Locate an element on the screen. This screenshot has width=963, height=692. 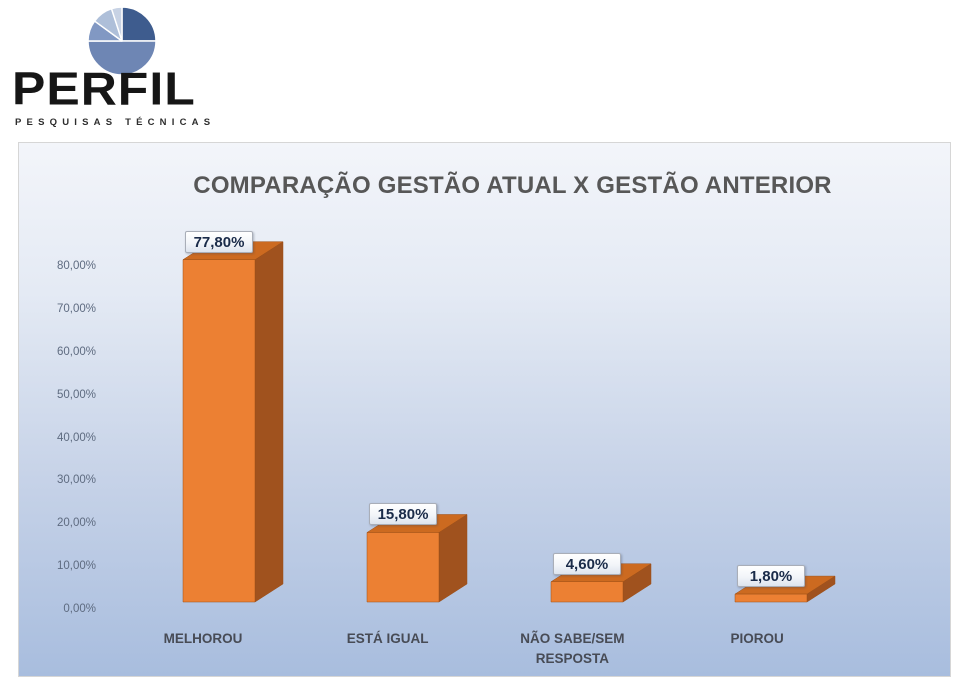
perfil-logo: PERFIL PESQUISAS TÉCNICAS is located at coordinates (140, 70).